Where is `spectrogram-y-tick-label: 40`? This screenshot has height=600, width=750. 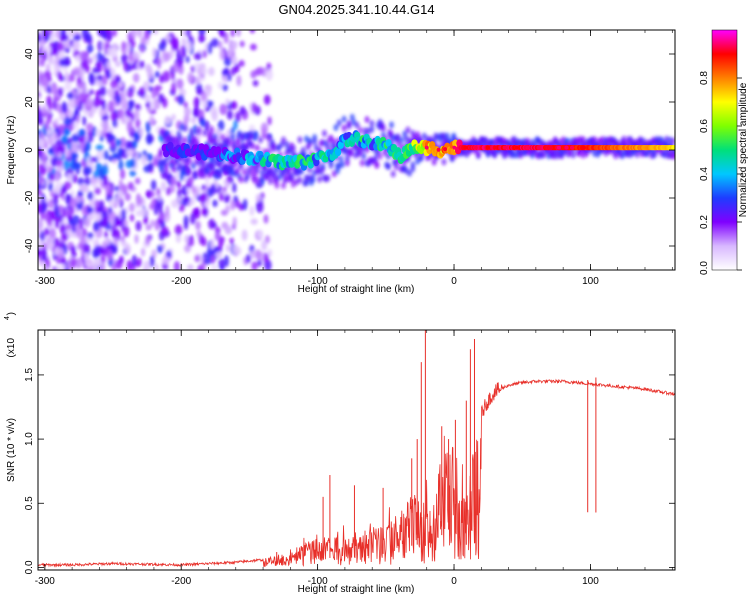 spectrogram-y-tick-label: 40 is located at coordinates (29, 54).